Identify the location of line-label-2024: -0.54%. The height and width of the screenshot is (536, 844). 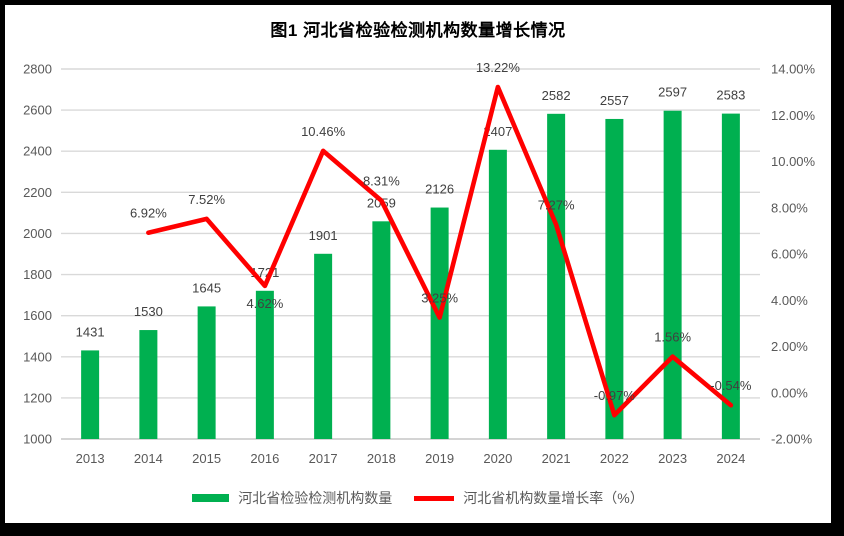
(731, 385).